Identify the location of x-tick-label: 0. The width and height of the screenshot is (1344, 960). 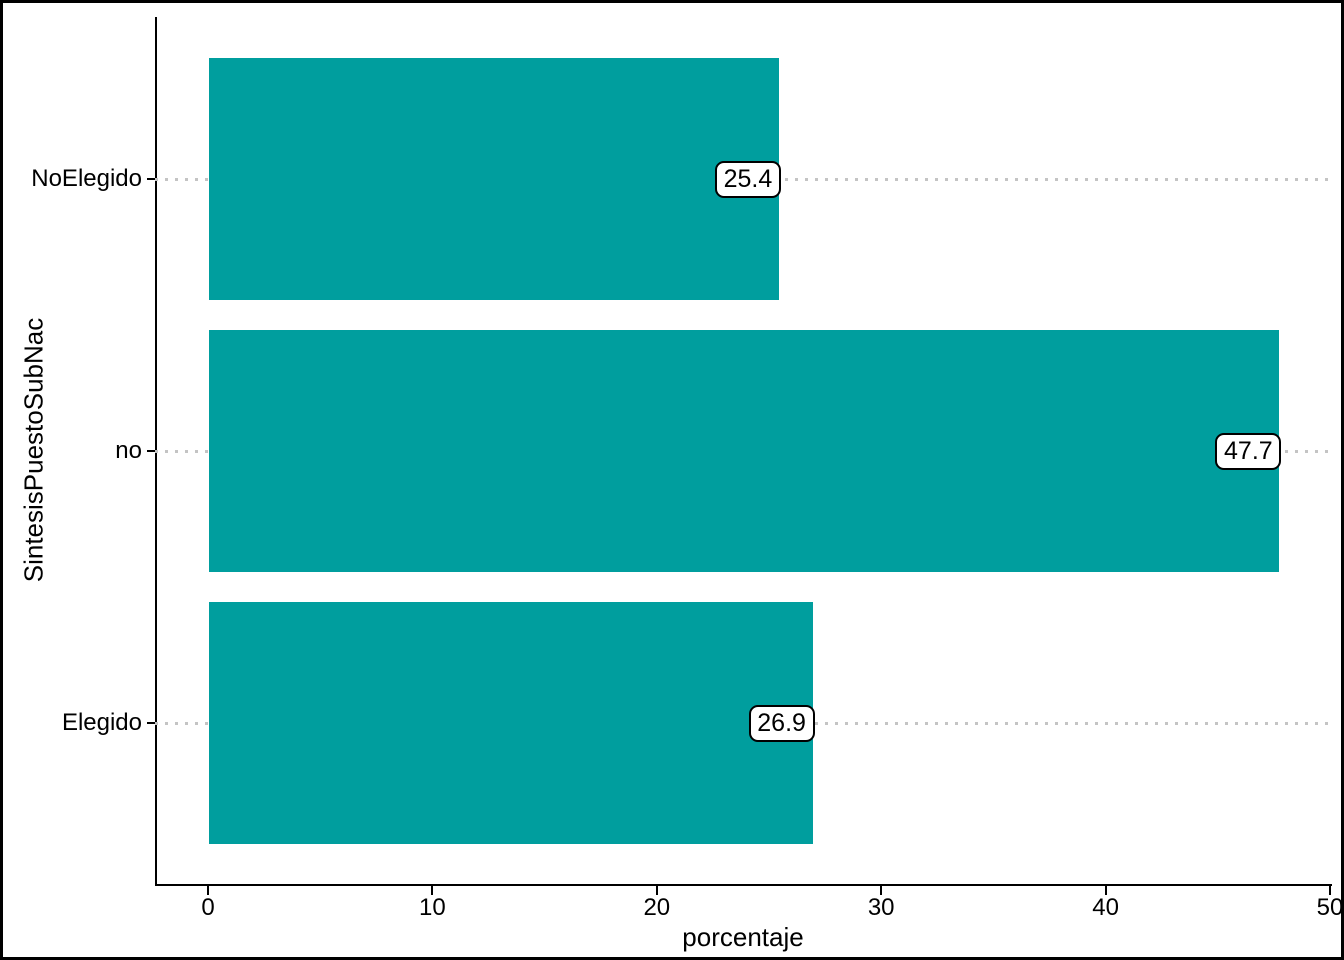
(208, 907).